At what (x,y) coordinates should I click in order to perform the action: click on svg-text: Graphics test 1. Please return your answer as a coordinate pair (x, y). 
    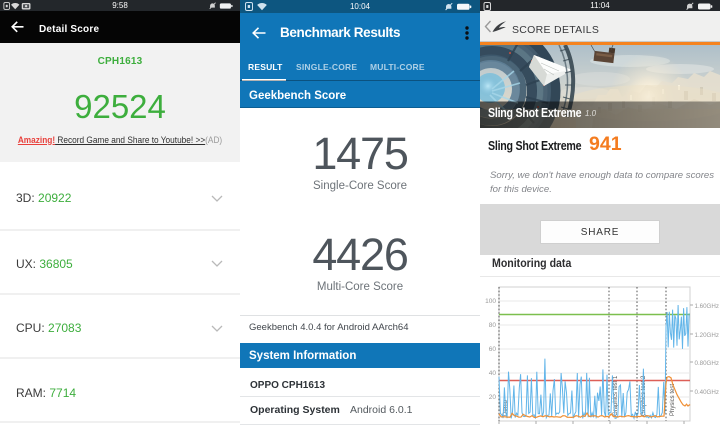
    Looking at the image, I should click on (616, 395).